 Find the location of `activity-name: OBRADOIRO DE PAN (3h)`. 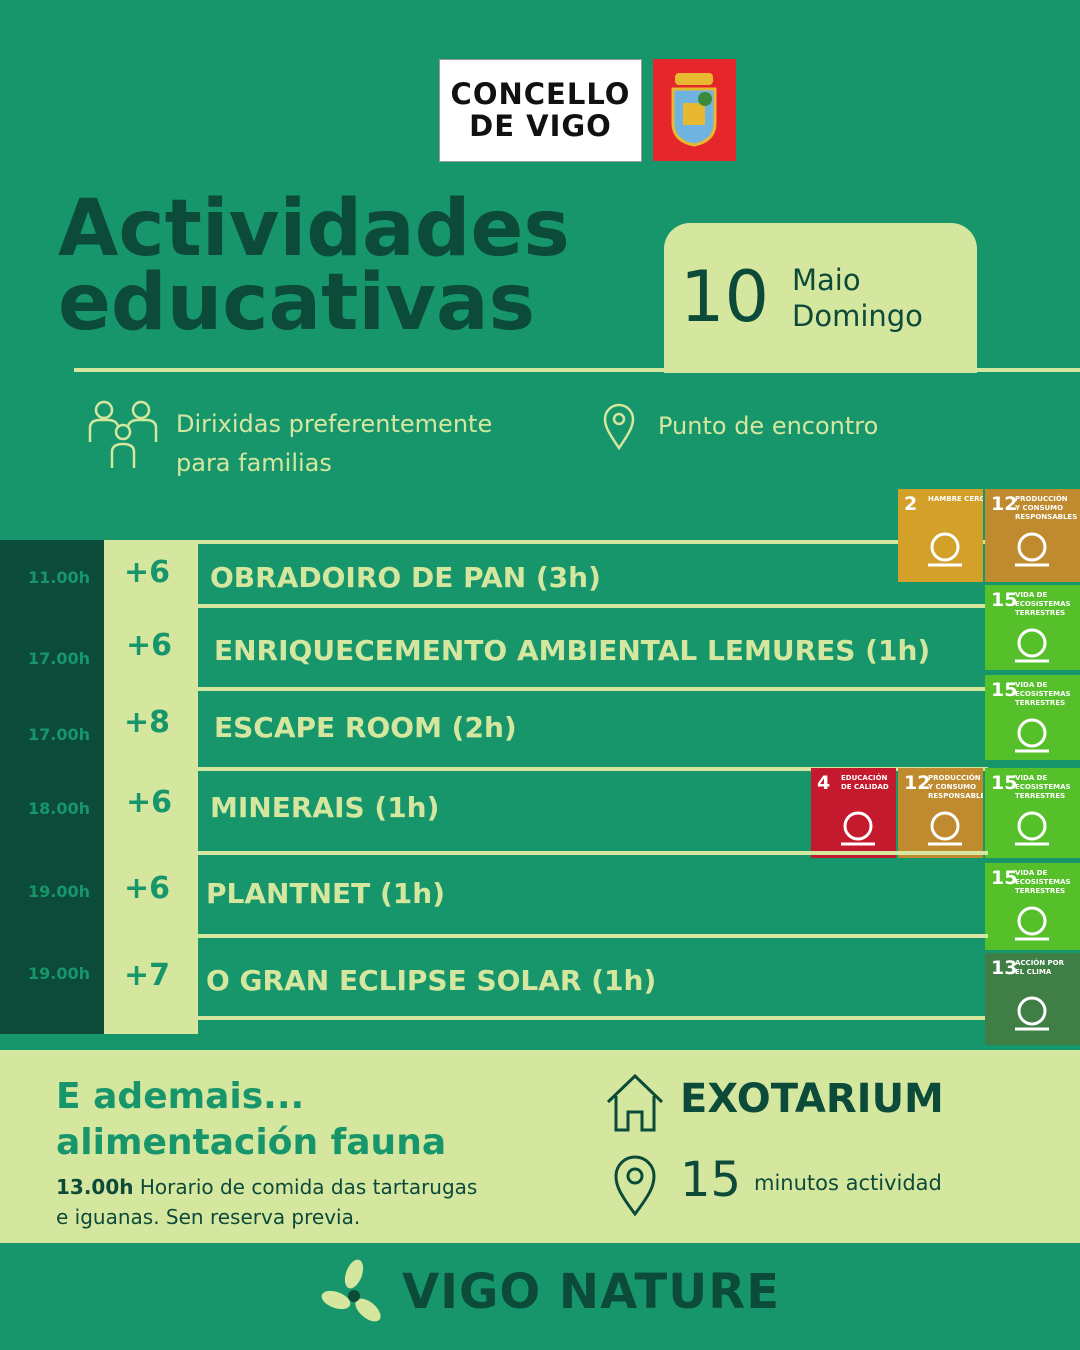

activity-name: OBRADOIRO DE PAN (3h) is located at coordinates (405, 577).